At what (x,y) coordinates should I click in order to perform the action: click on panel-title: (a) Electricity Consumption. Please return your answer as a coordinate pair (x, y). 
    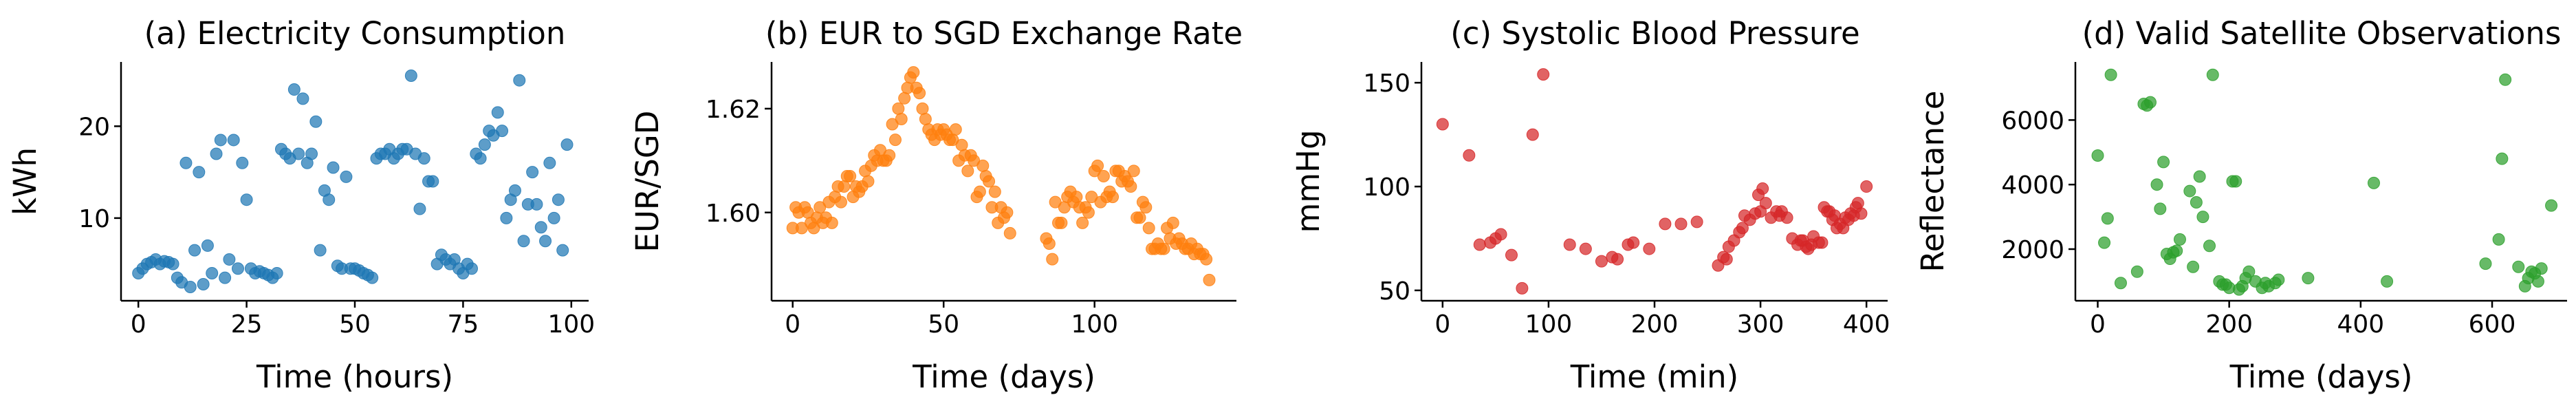
    Looking at the image, I should click on (355, 33).